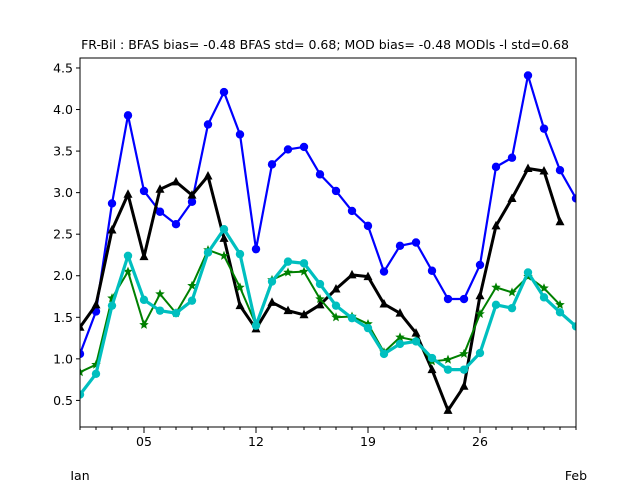 This screenshot has height=480, width=640. Describe the element at coordinates (368, 441) in the screenshot. I see `x-tick-label: 19` at that location.